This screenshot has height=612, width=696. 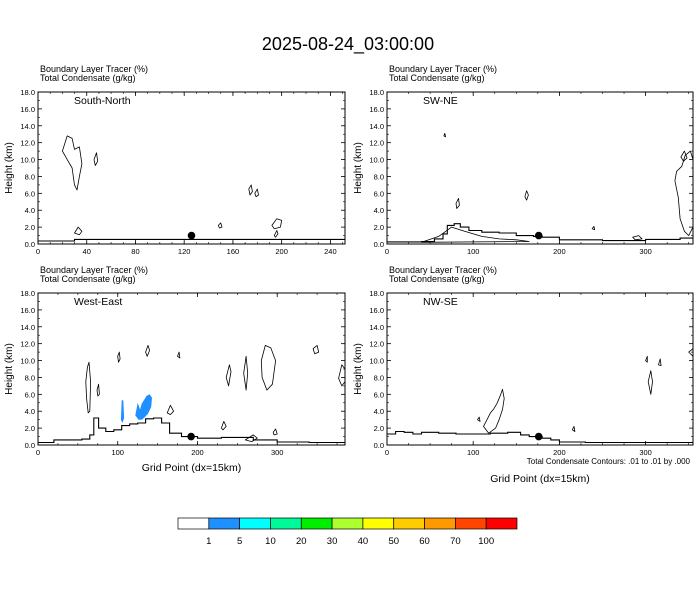 What do you see at coordinates (440, 302) in the screenshot?
I see `panel-inset-label: NW-SE` at bounding box center [440, 302].